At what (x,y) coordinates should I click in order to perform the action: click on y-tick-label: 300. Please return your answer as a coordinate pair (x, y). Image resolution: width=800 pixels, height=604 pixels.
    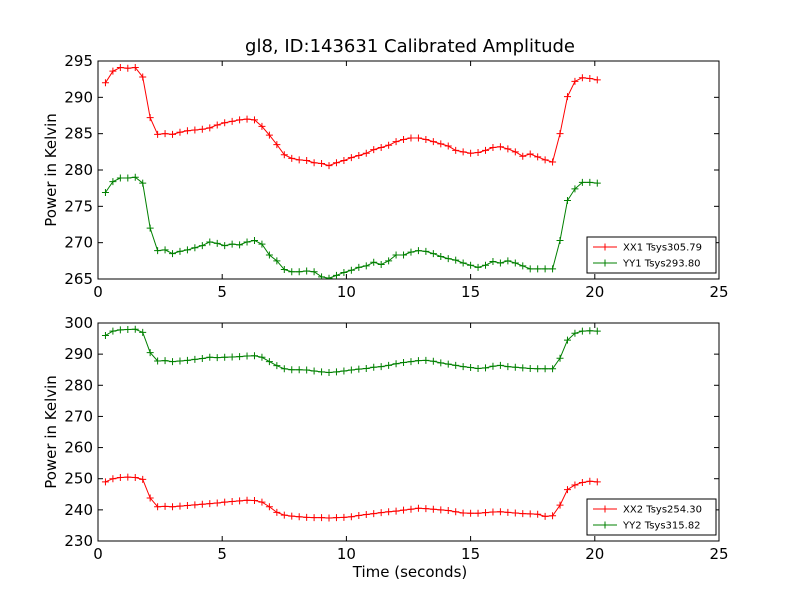
    Looking at the image, I should click on (78, 323).